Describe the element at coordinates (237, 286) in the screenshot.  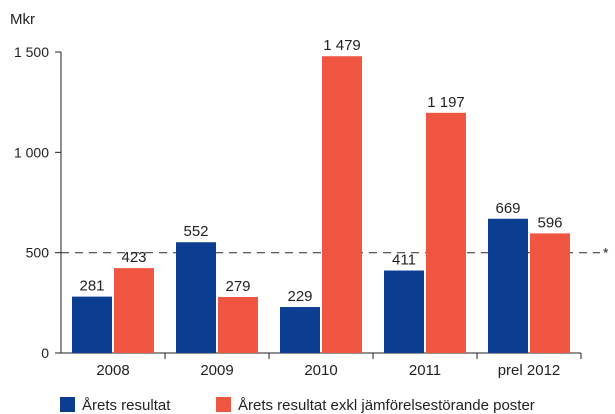
I see `data-label: 279` at that location.